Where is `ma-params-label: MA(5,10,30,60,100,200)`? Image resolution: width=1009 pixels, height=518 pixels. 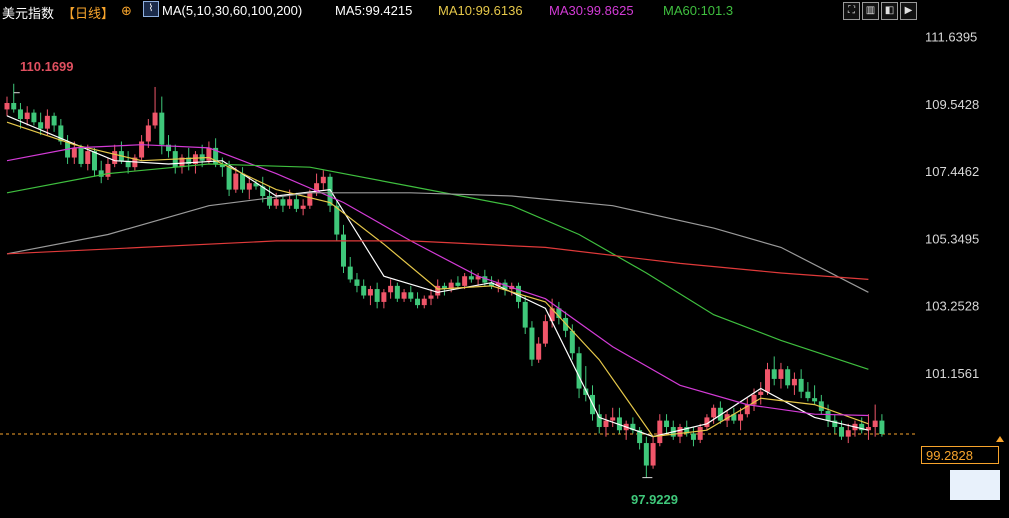
ma-params-label: MA(5,10,30,60,100,200) is located at coordinates (232, 10).